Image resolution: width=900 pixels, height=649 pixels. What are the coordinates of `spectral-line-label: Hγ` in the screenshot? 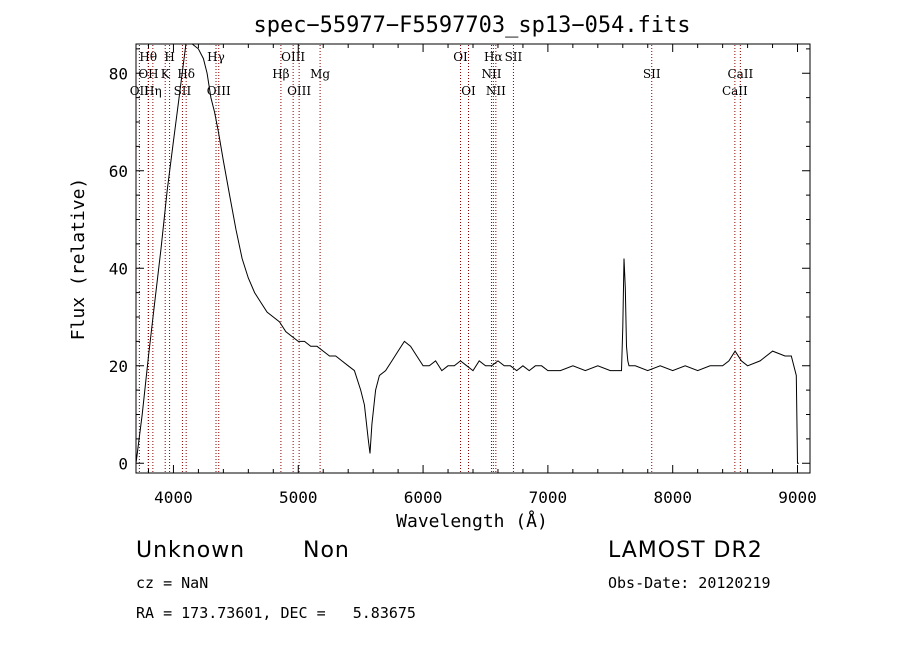 It's located at (216, 57).